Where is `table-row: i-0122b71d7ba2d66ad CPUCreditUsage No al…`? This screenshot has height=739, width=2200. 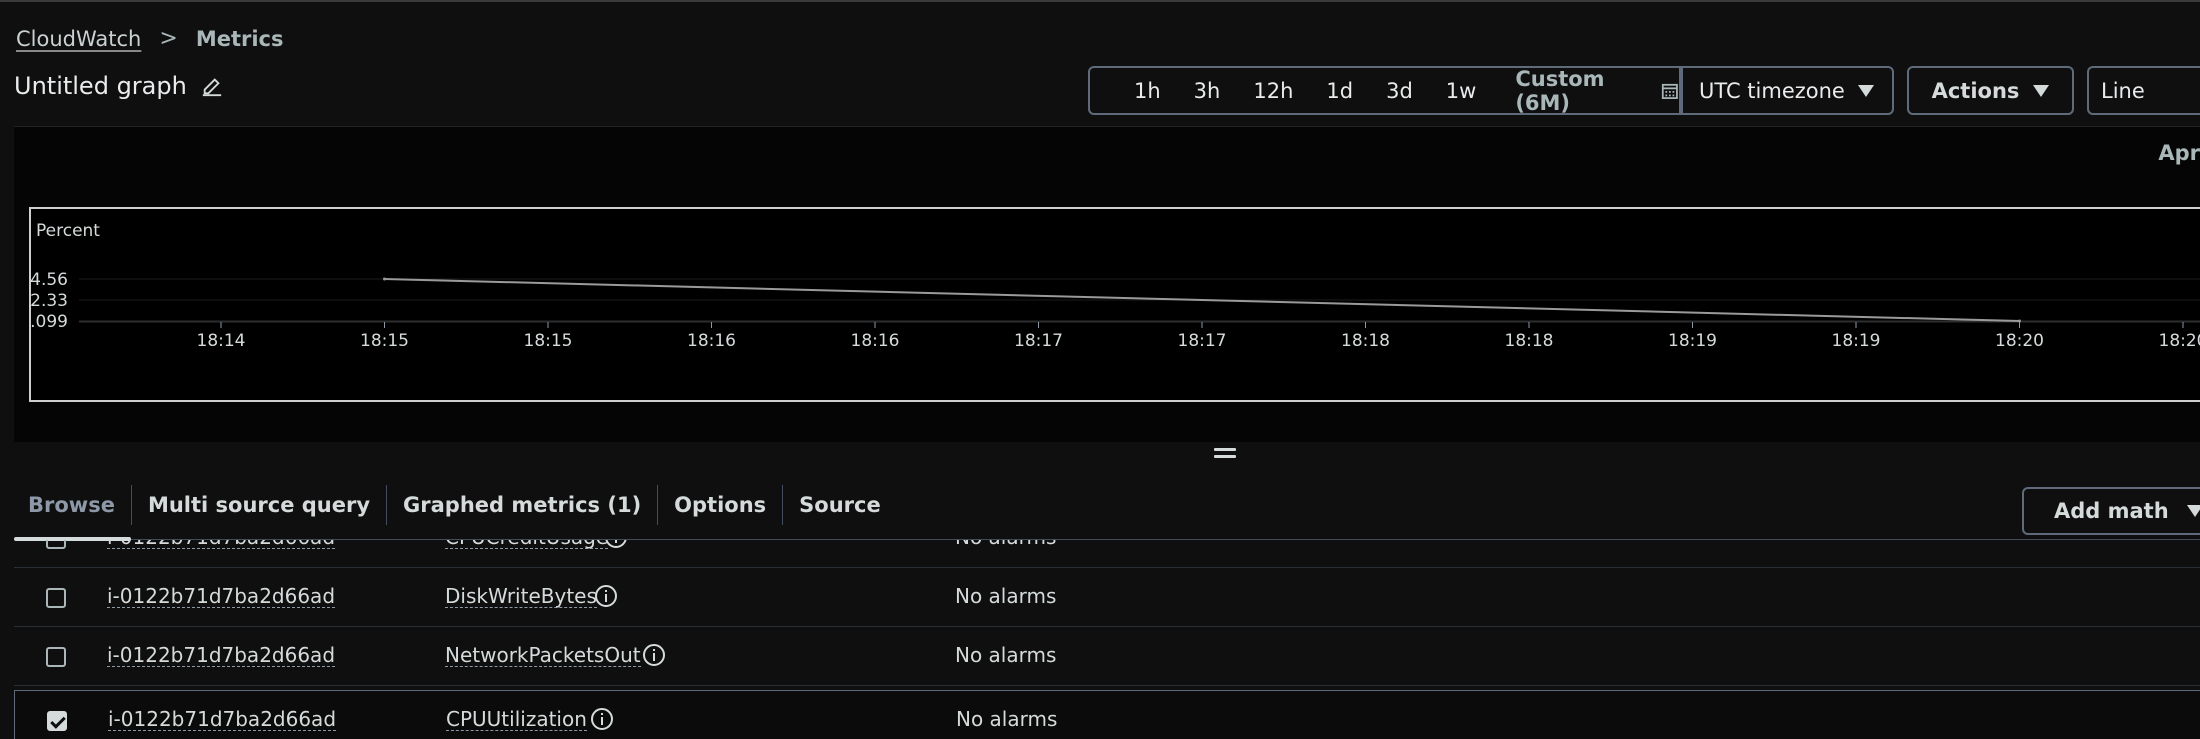
table-row: i-0122b71d7ba2d66ad CPUCreditUsage No al… is located at coordinates (1107, 554).